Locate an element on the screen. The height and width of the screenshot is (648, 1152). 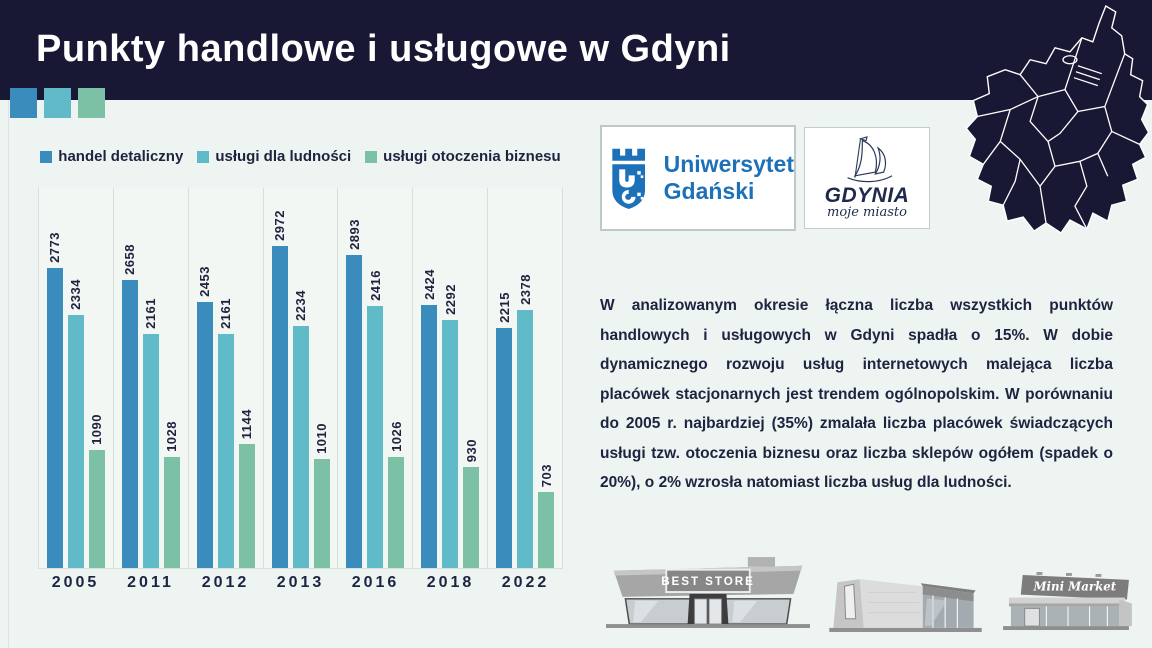
bar-value-label: 2334 is located at coordinates (76, 294).